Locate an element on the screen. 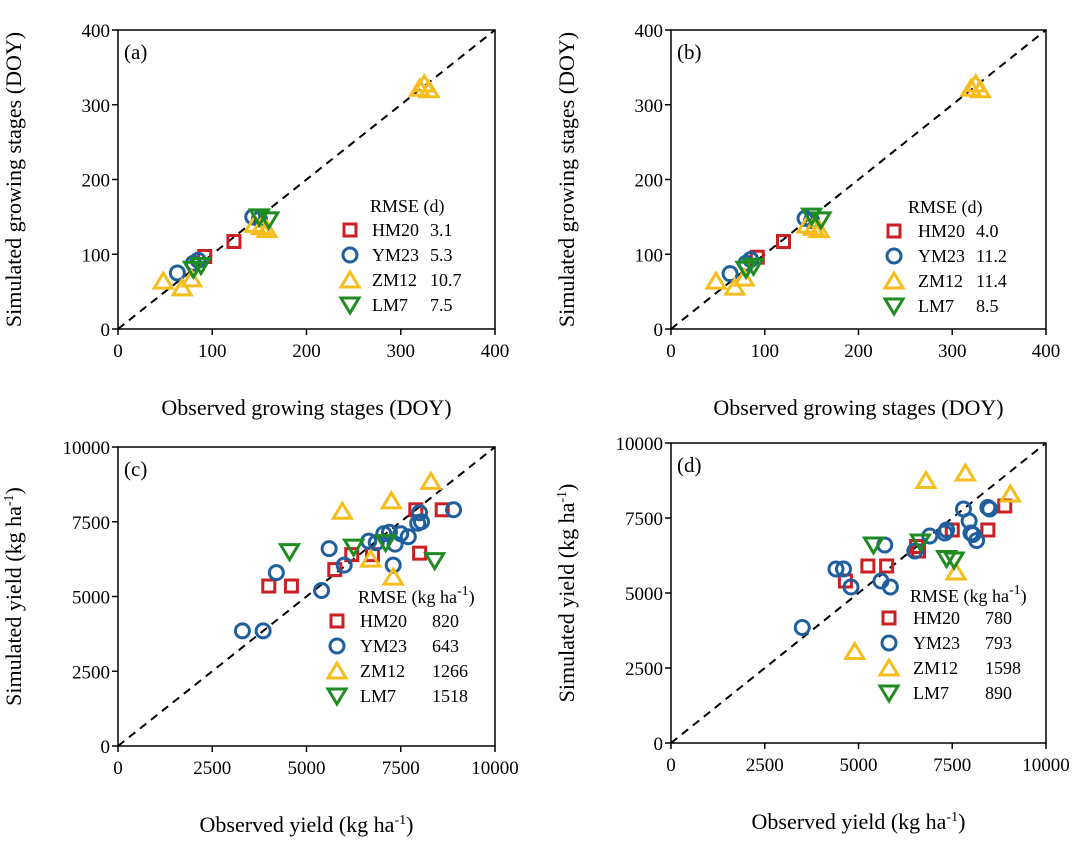 This screenshot has height=844, width=1080. legend-marker-ym23 is located at coordinates (889, 643).